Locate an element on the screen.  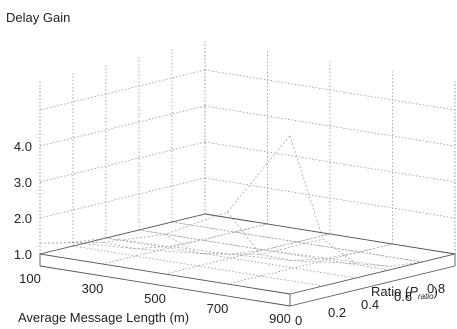
x-tick-label: 900 is located at coordinates (280, 318).